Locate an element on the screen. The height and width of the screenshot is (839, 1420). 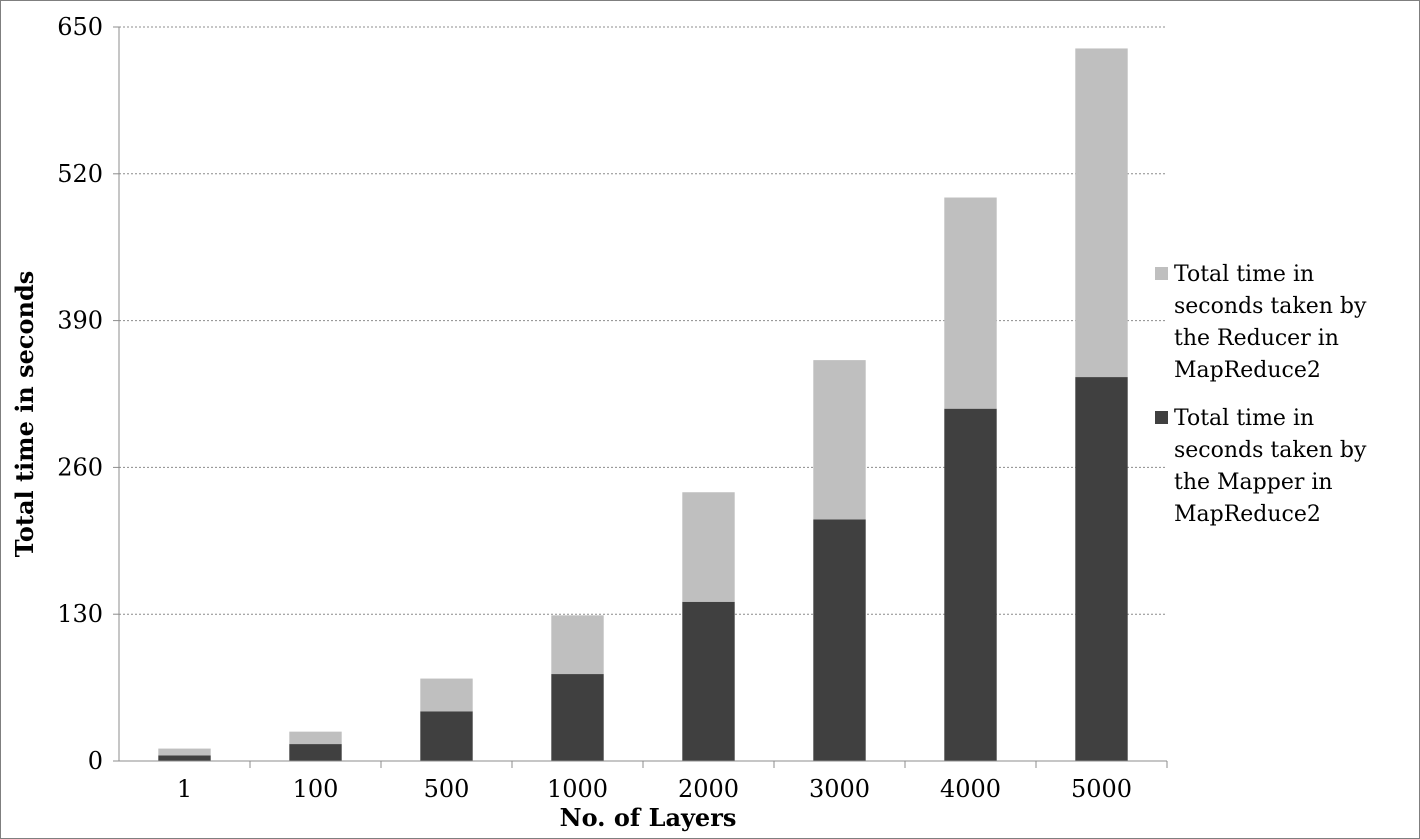
x-tick-label: 5000 is located at coordinates (1101, 789).